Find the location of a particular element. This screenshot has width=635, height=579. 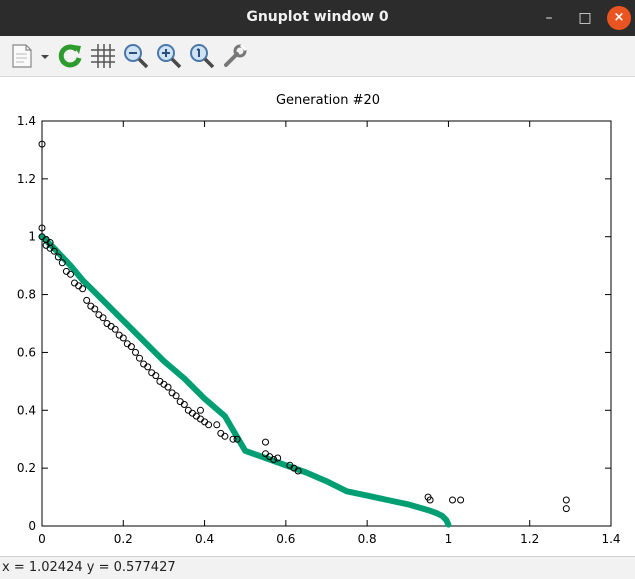

x-tick-label: 1.4 is located at coordinates (610, 539).